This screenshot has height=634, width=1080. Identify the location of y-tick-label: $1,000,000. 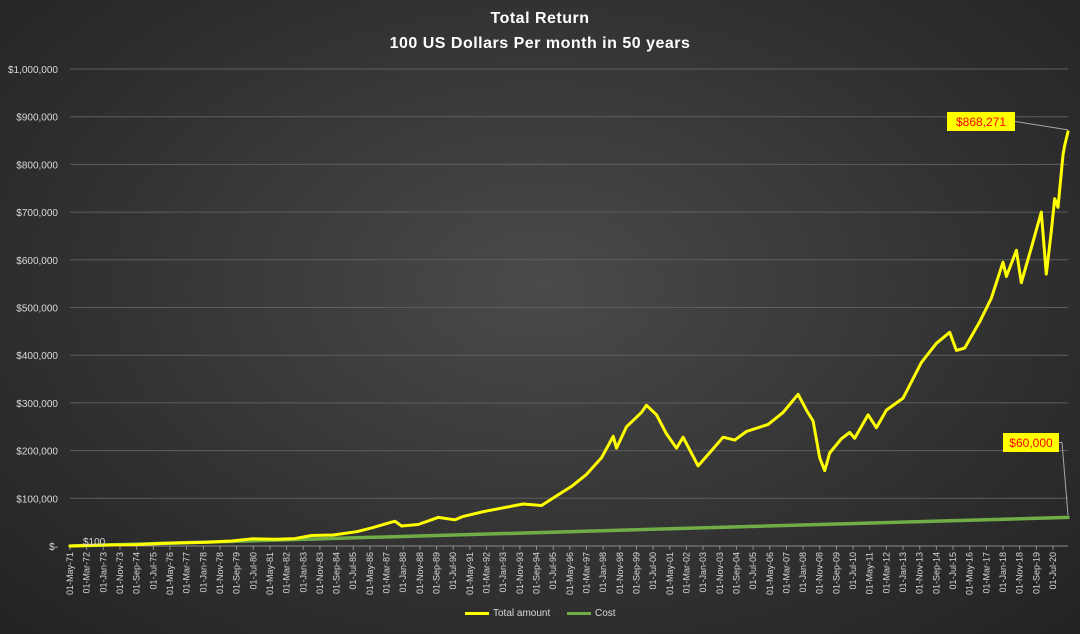
(33, 70).